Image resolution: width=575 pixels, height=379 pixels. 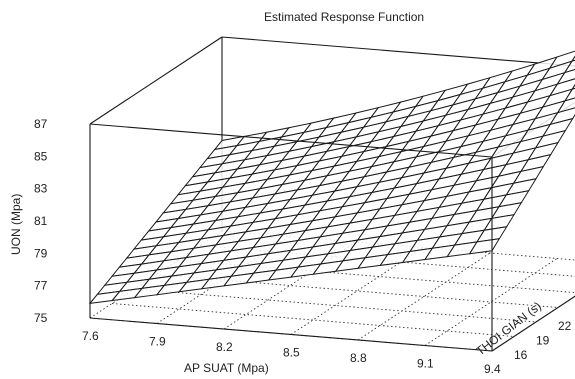 What do you see at coordinates (543, 341) in the screenshot?
I see `y-tick-label: 19` at bounding box center [543, 341].